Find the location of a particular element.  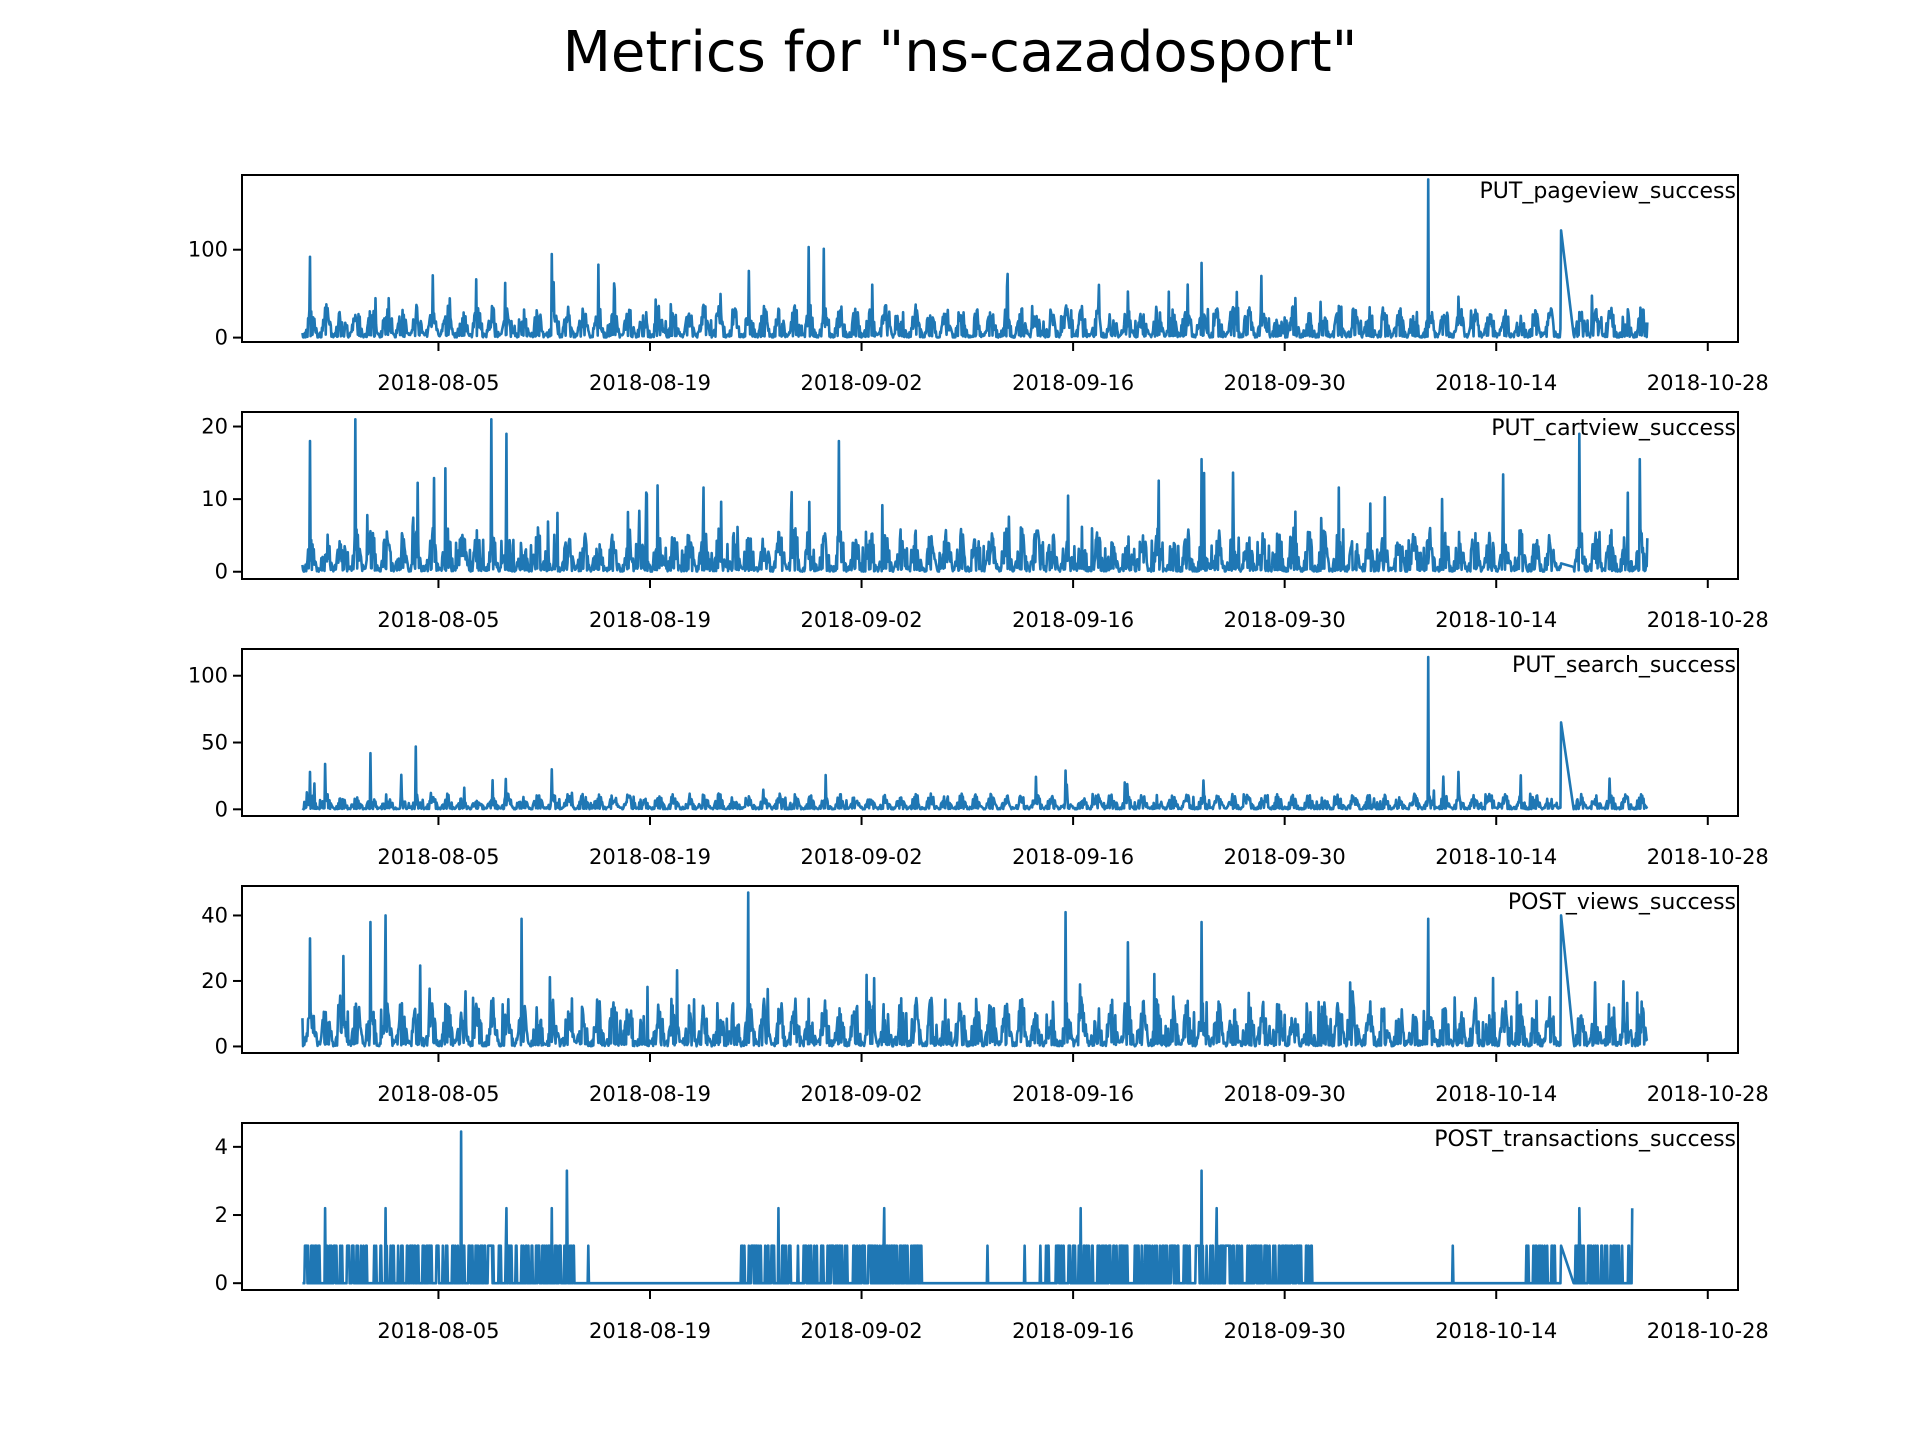

y-tick-label: 2 is located at coordinates (221, 1215).